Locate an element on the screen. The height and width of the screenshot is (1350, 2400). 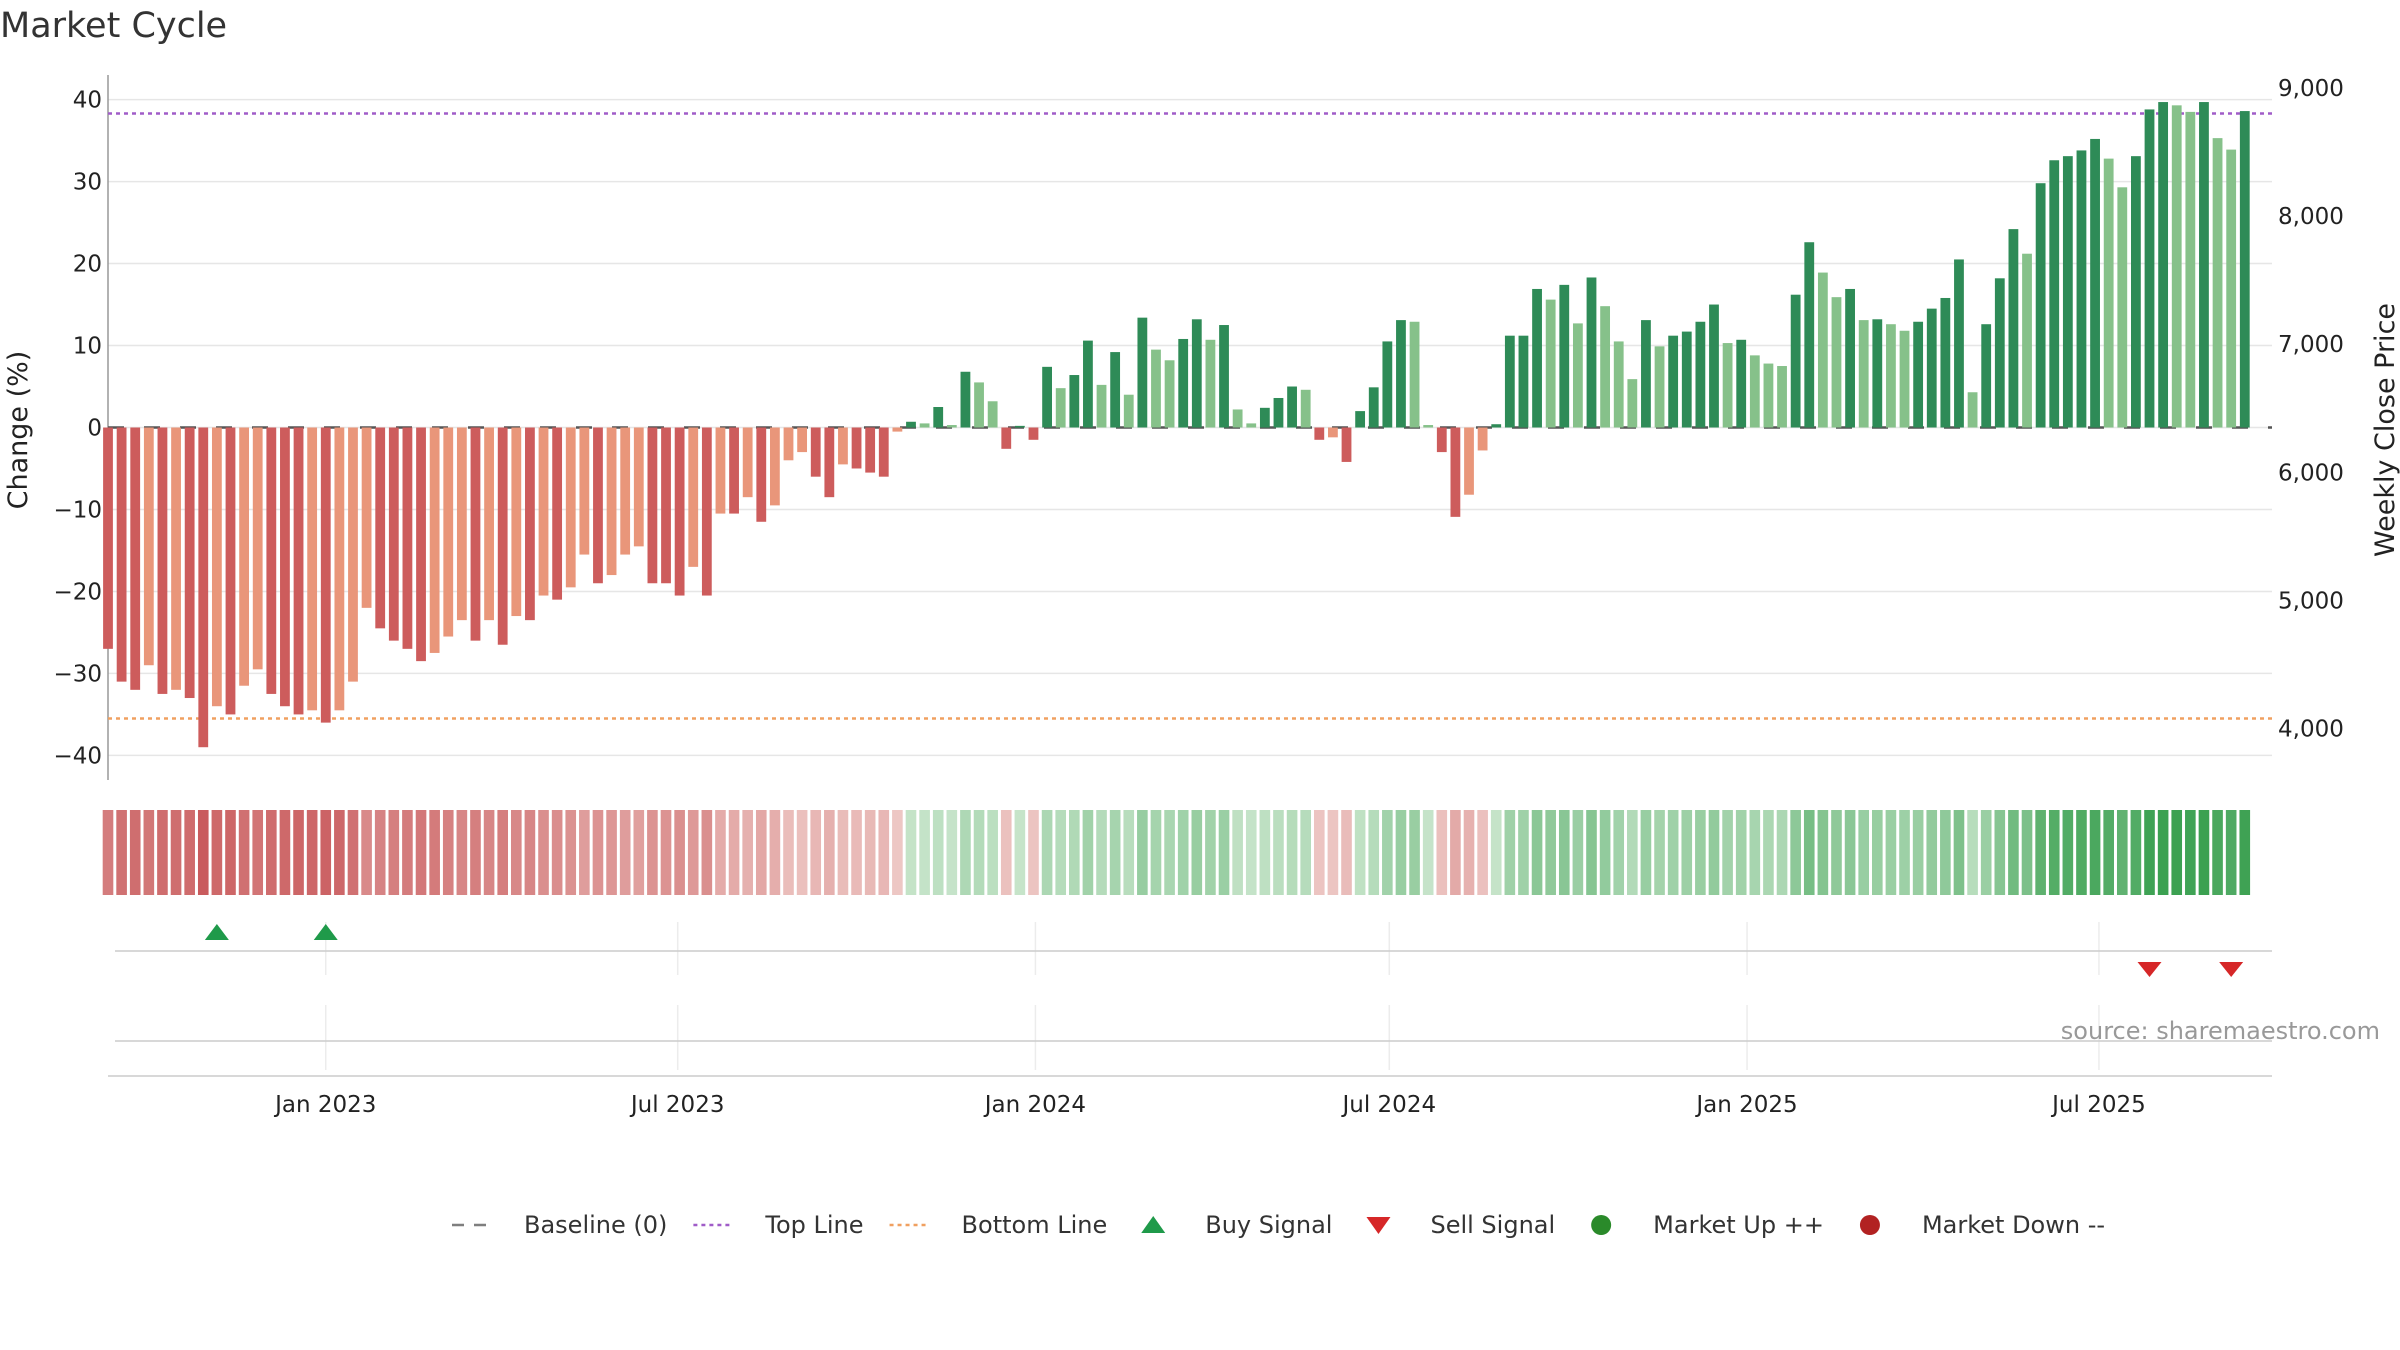
y2-tick-label: 9,000 is located at coordinates (2311, 89).